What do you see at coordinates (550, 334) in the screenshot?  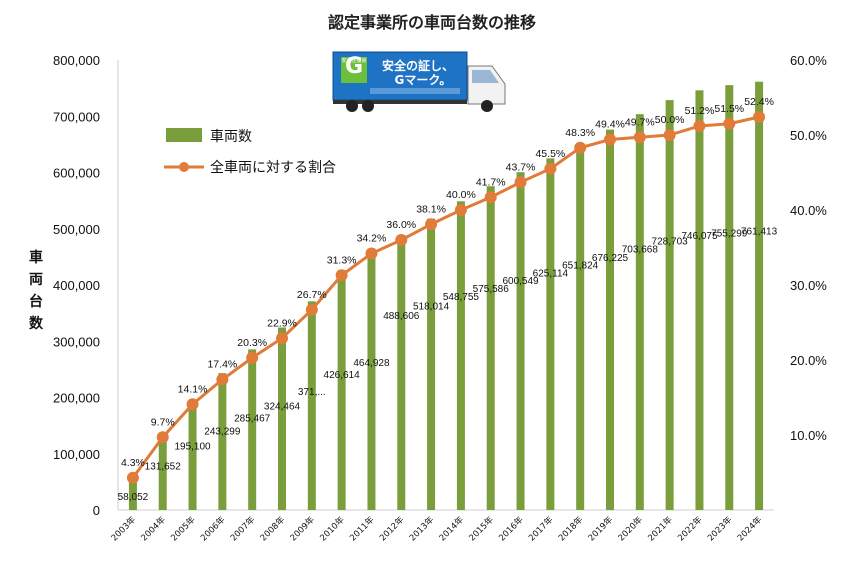 I see `bar-2017年` at bounding box center [550, 334].